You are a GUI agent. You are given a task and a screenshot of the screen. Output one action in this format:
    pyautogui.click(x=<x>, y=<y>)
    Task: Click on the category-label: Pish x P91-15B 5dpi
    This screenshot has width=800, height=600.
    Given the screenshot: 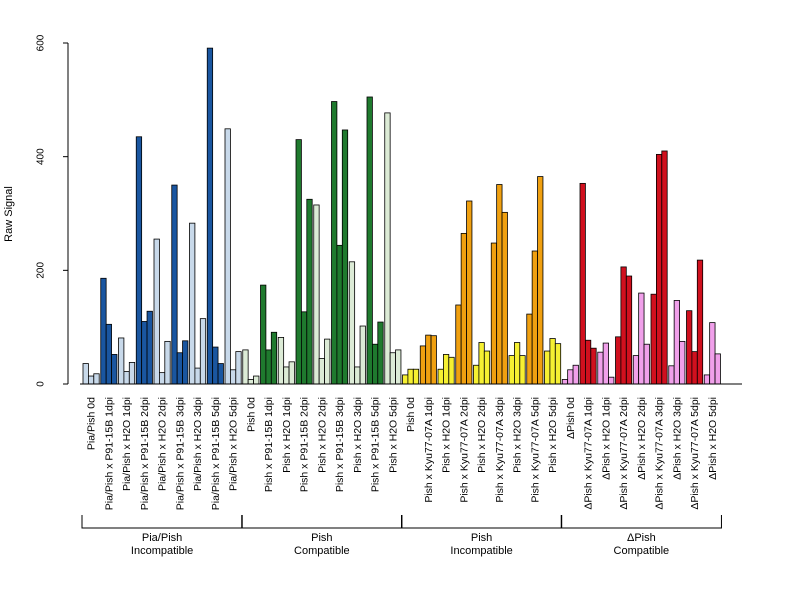 What is the action you would take?
    pyautogui.click(x=376, y=444)
    